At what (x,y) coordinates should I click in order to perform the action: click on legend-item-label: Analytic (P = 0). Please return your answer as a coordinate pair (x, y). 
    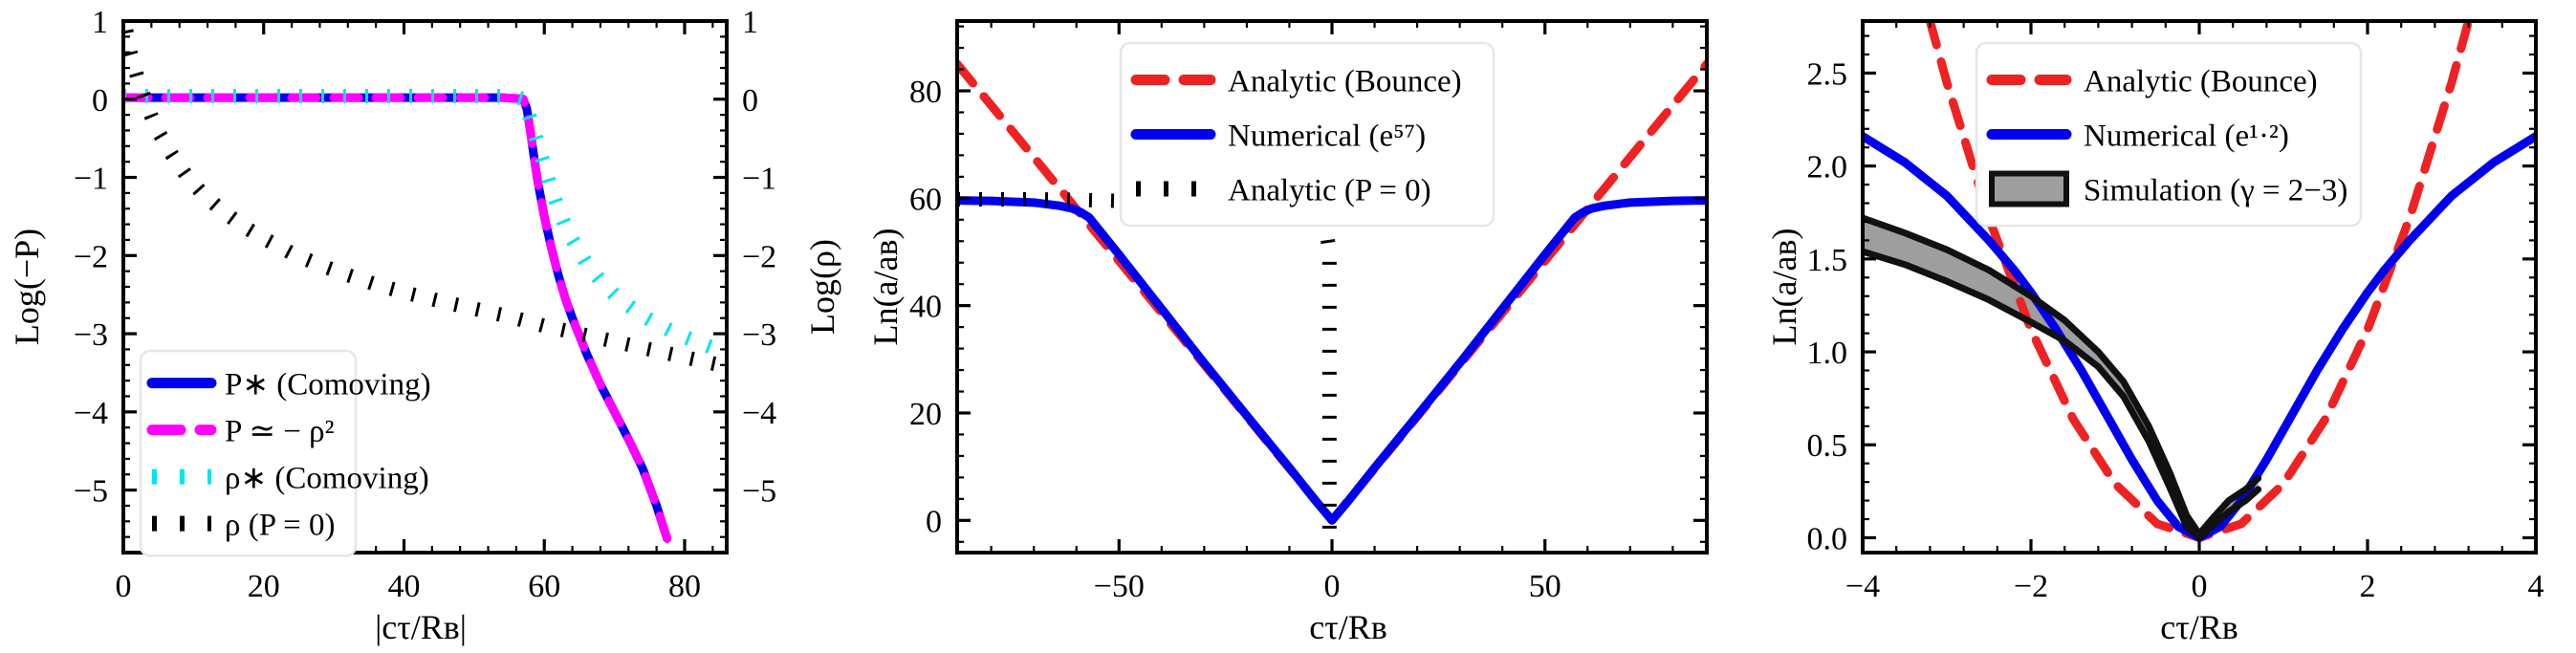
    Looking at the image, I should click on (1329, 191).